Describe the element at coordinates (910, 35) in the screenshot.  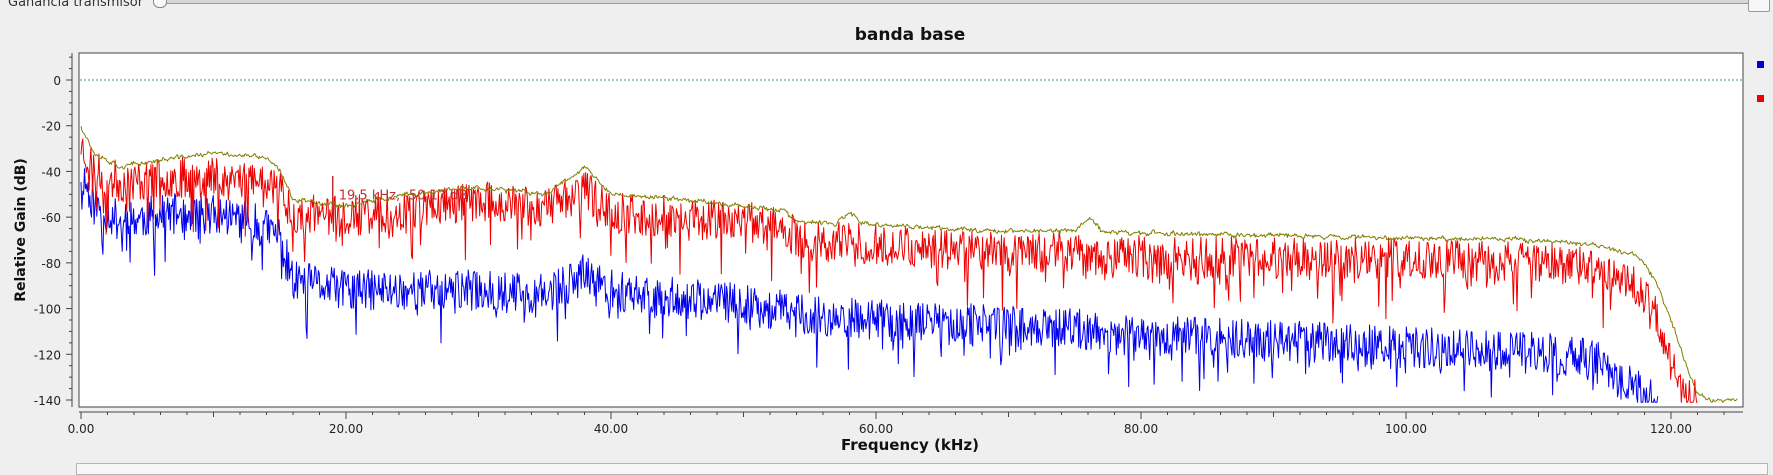
I see `chart-title: banda base` at that location.